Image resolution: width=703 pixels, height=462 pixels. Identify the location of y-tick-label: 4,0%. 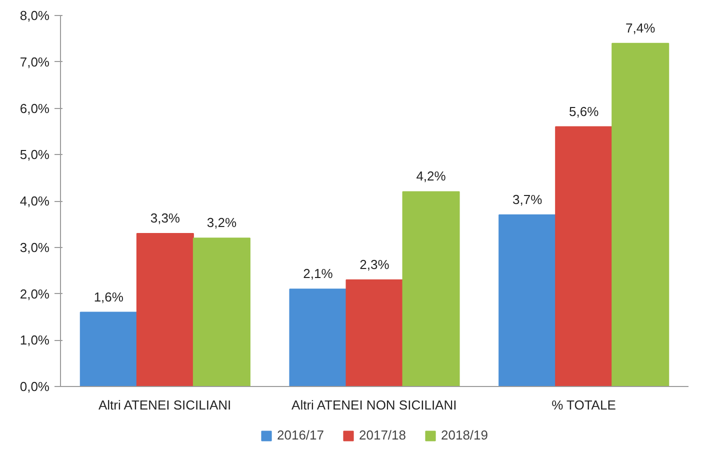
(35, 201).